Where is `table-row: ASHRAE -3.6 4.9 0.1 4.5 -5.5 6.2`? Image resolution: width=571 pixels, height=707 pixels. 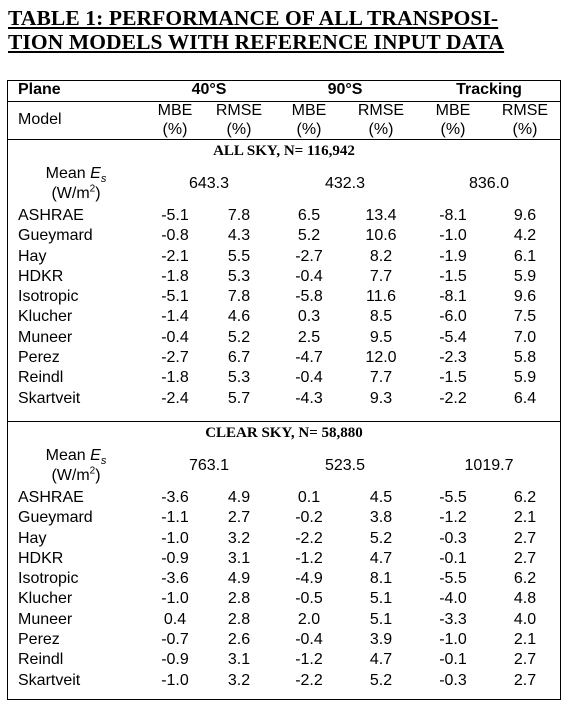
table-row: ASHRAE -3.6 4.9 0.1 4.5 -5.5 6.2 is located at coordinates (284, 498).